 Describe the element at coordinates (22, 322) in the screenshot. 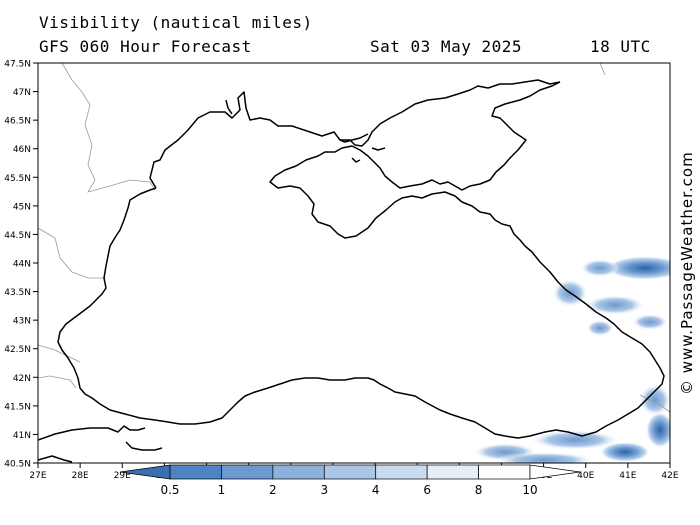

I see `lat-tick-label: 43N` at that location.